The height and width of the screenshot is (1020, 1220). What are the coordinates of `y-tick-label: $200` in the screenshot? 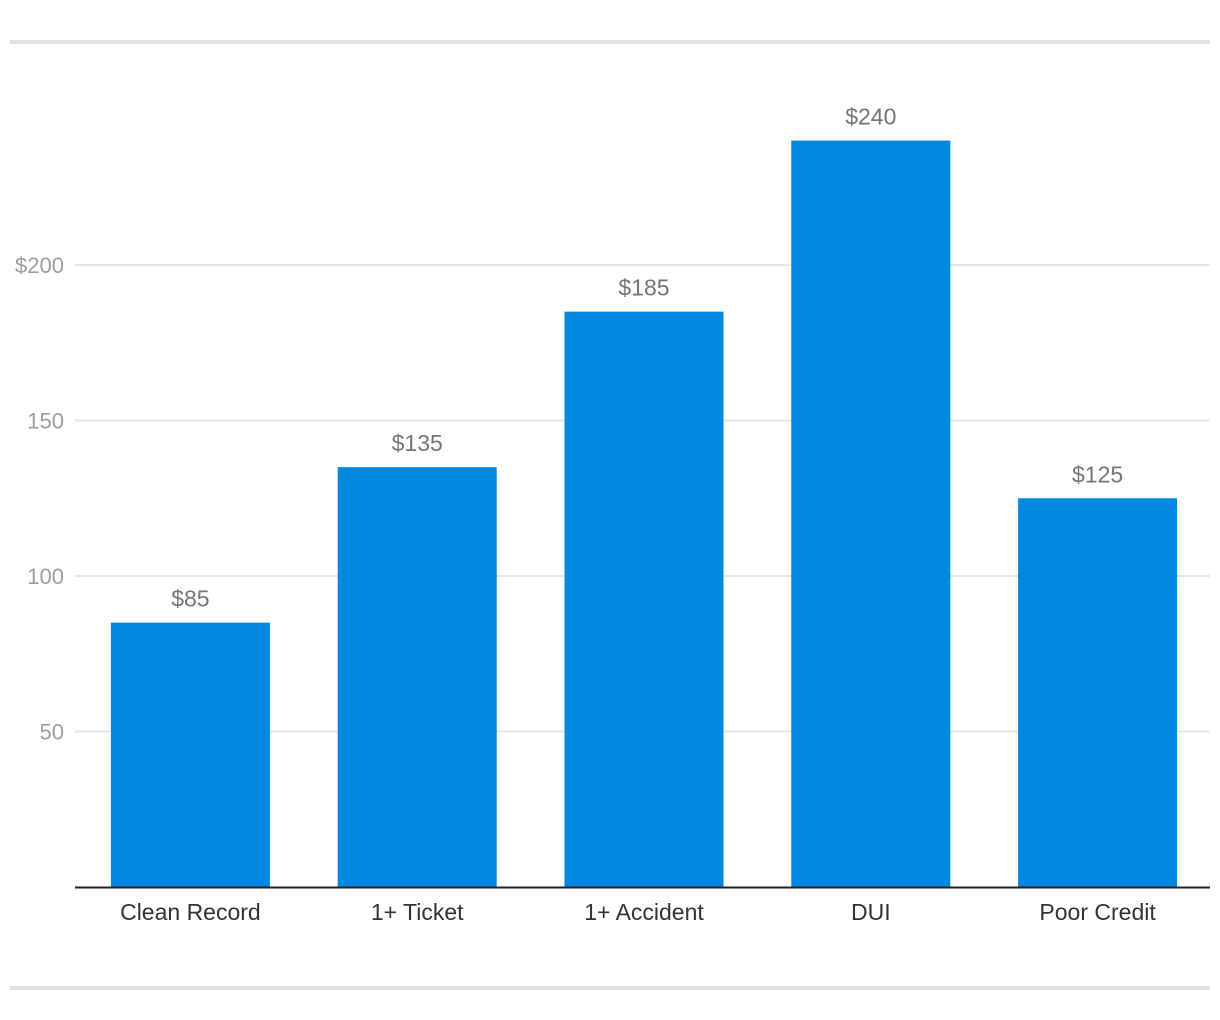 It's located at (39, 265).